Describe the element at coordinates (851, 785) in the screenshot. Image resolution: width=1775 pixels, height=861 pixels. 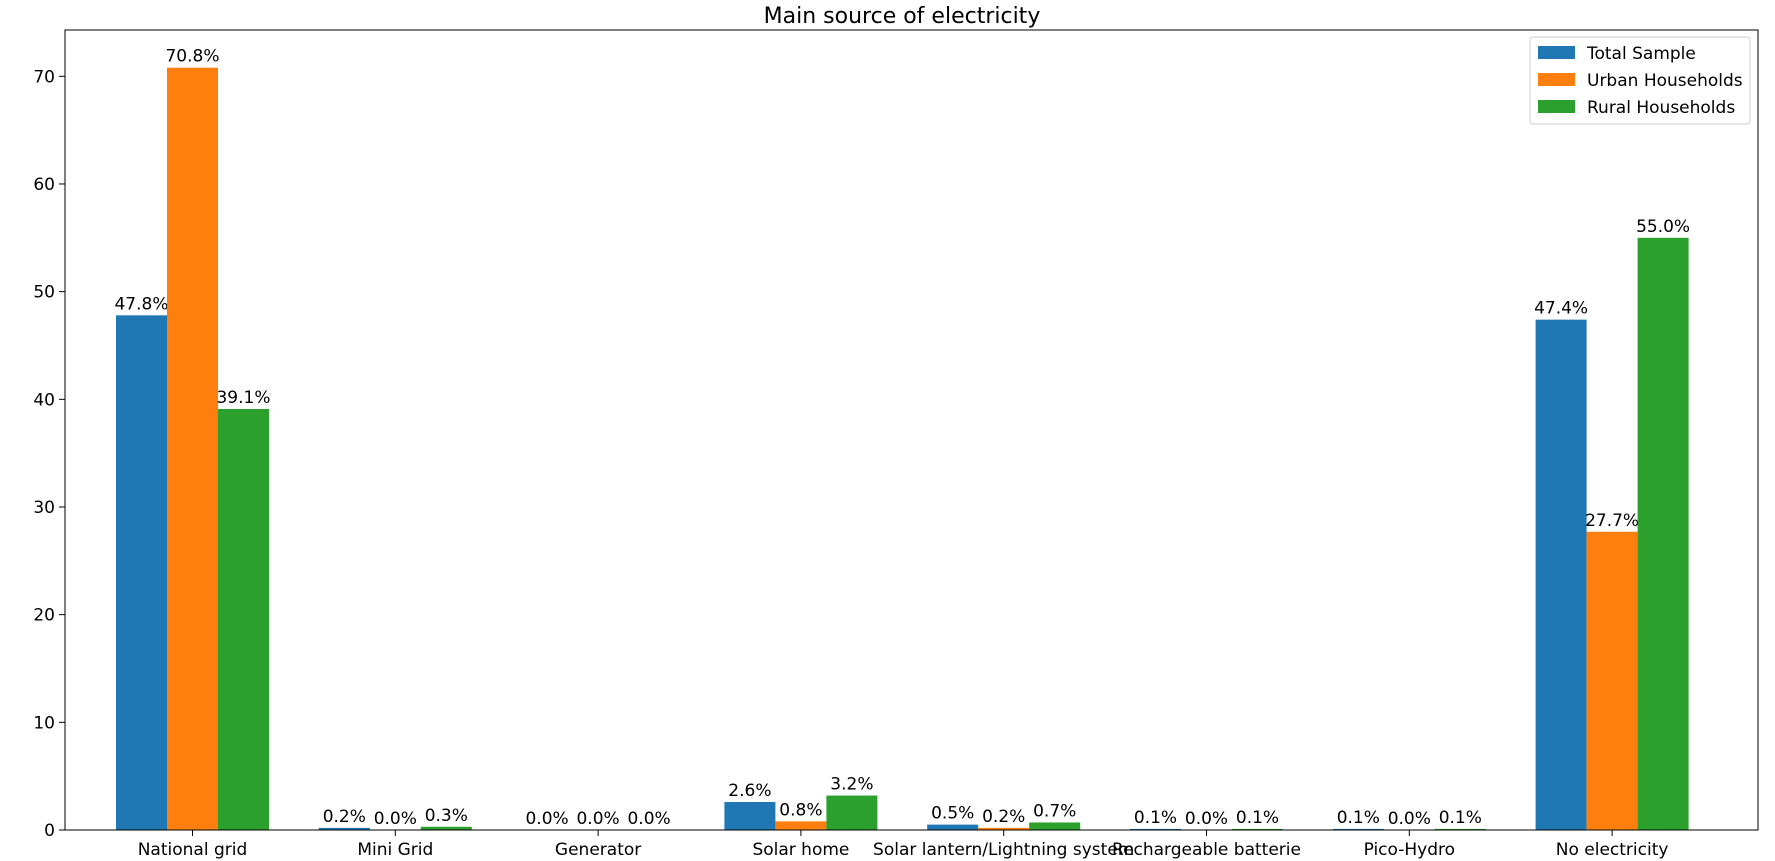
I see `bar-label: 3.2%` at that location.